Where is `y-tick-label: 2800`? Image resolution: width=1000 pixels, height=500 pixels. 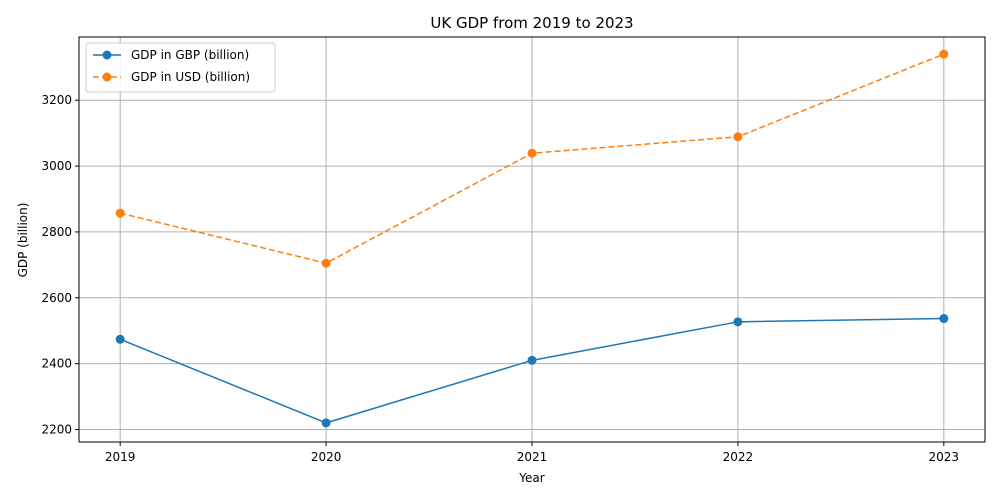 y-tick-label: 2800 is located at coordinates (56, 232).